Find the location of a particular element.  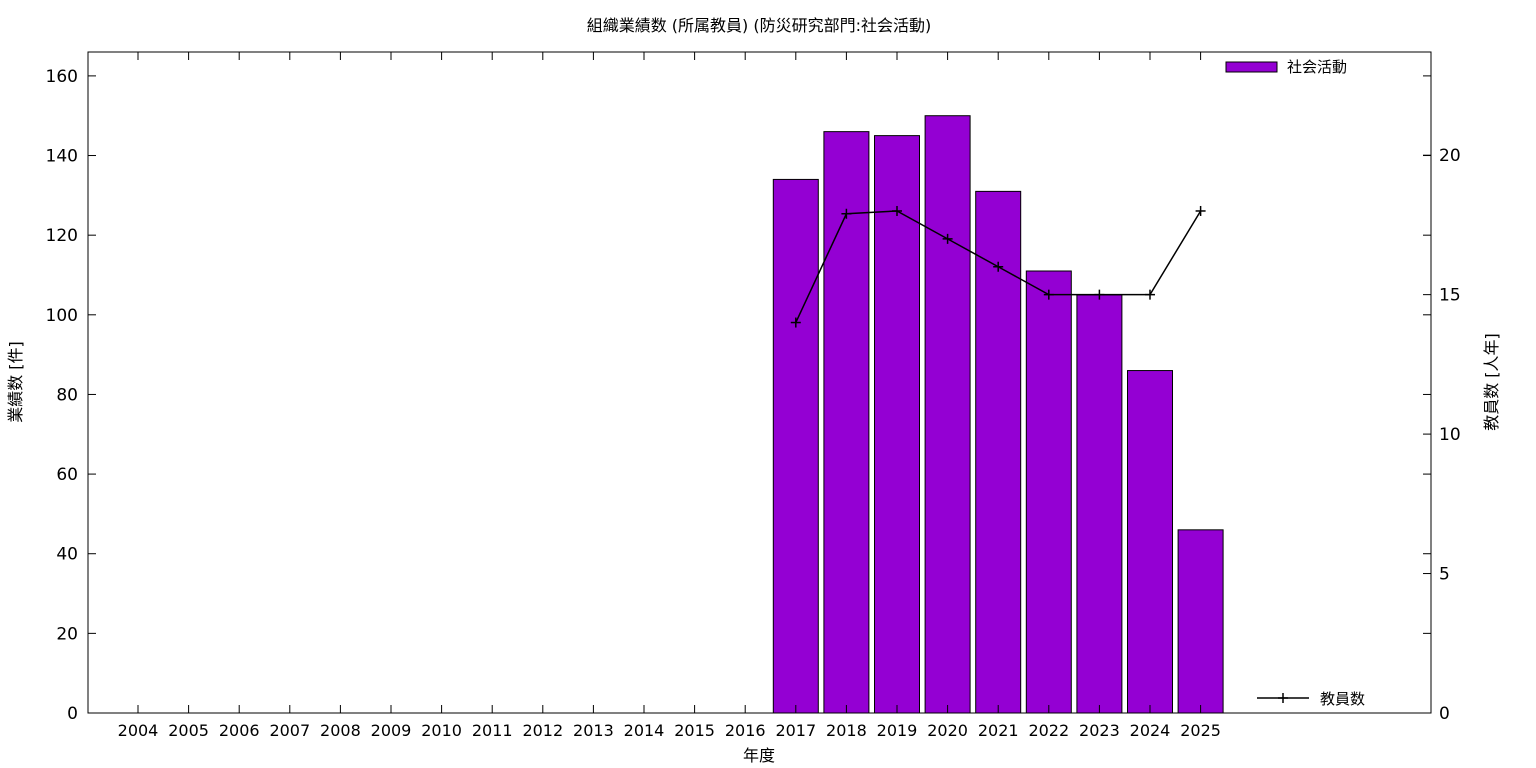

x-tick-label: 2012 is located at coordinates (542, 730).